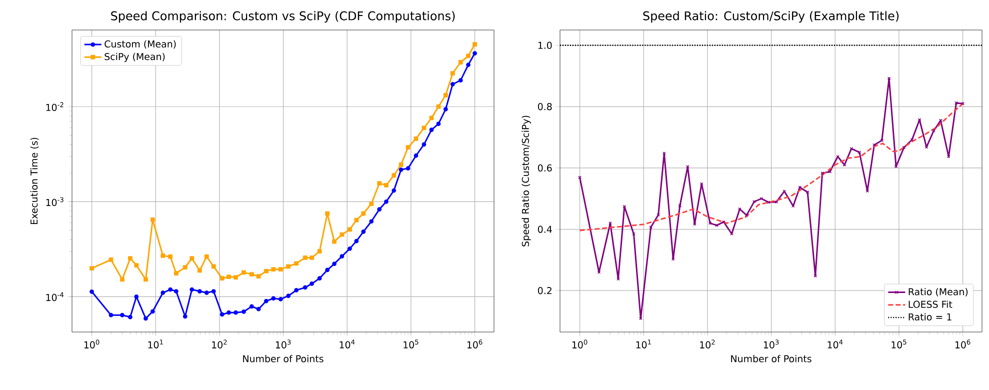 This screenshot has width=989, height=390. I want to click on legend-label: Ratio (Mean), so click(938, 292).